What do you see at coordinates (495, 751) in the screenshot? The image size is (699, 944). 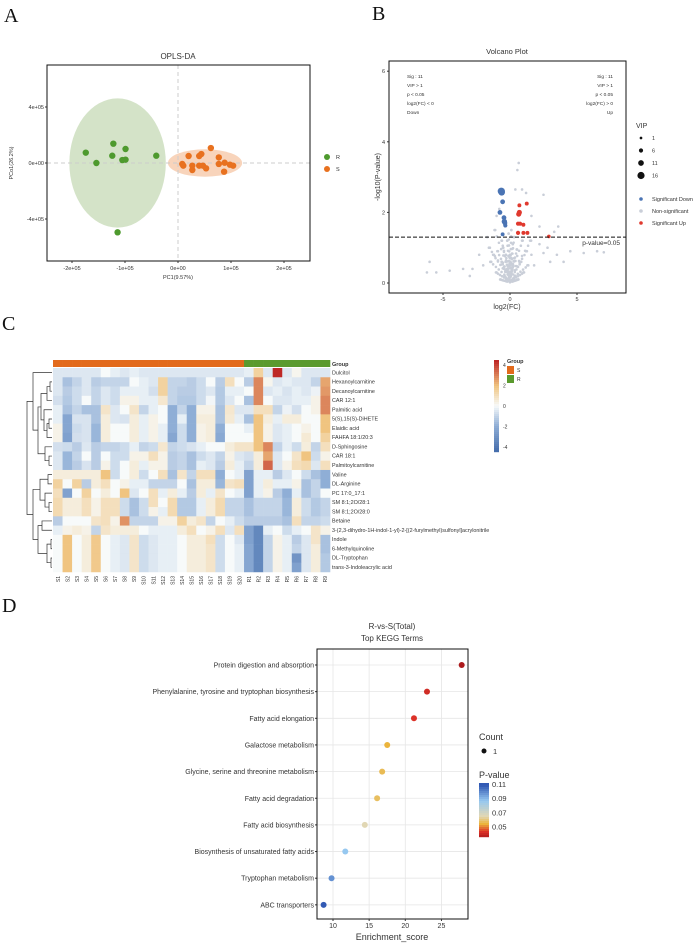 I see `count-legend-label: 1` at bounding box center [495, 751].